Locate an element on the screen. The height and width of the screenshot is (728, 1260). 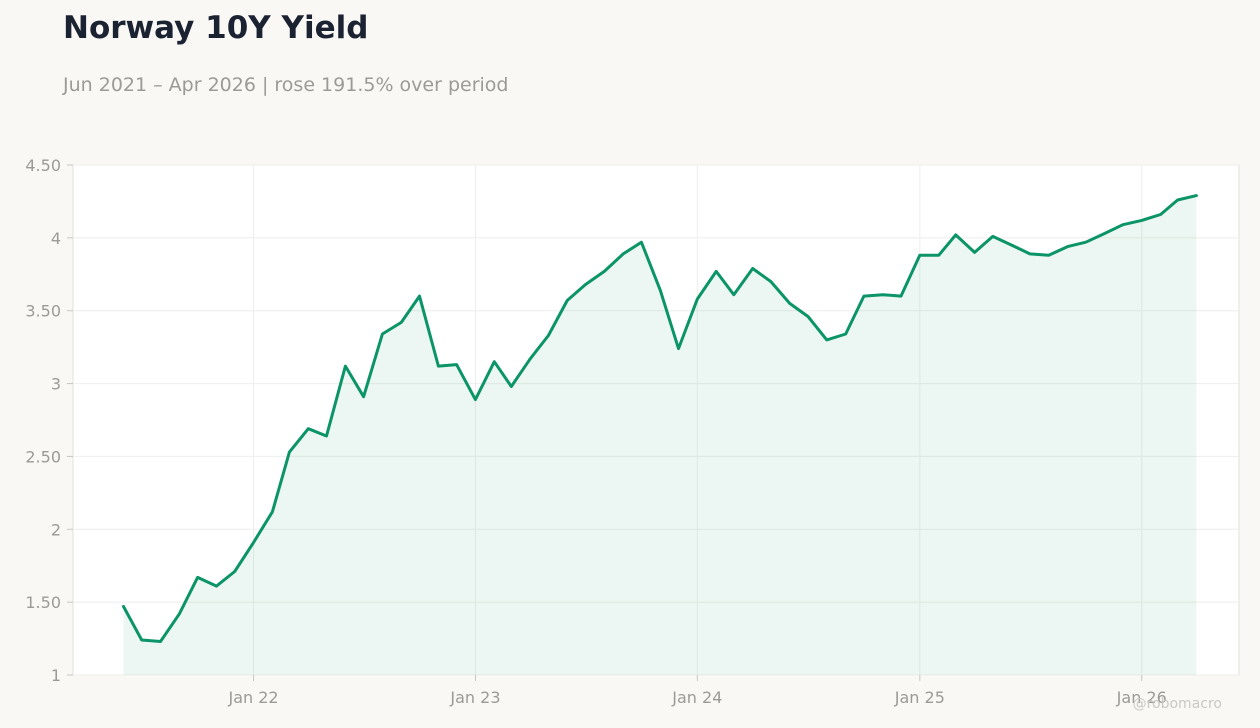
chart-title: Norway 10Y Yield is located at coordinates (216, 28).